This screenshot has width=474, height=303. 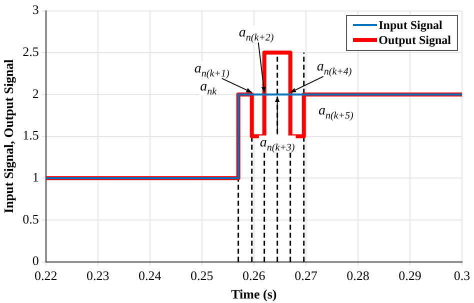 What do you see at coordinates (358, 276) in the screenshot?
I see `x-tick-label: 0.28` at bounding box center [358, 276].